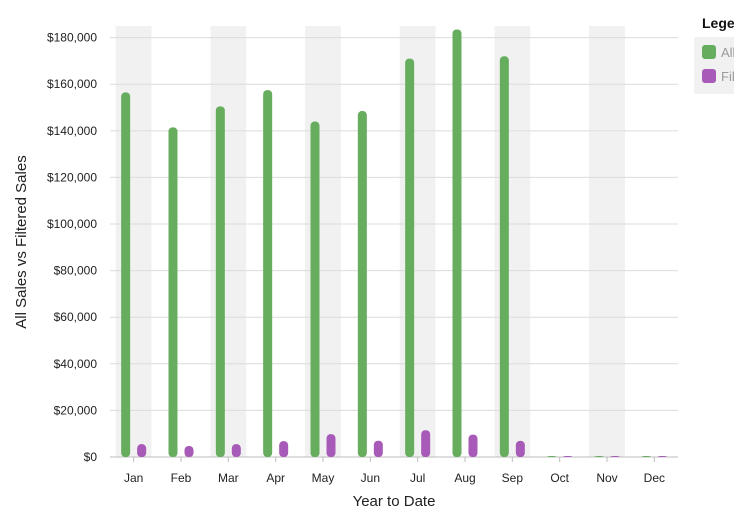 The height and width of the screenshot is (517, 734). I want to click on x-tick-label: Dec, so click(654, 478).